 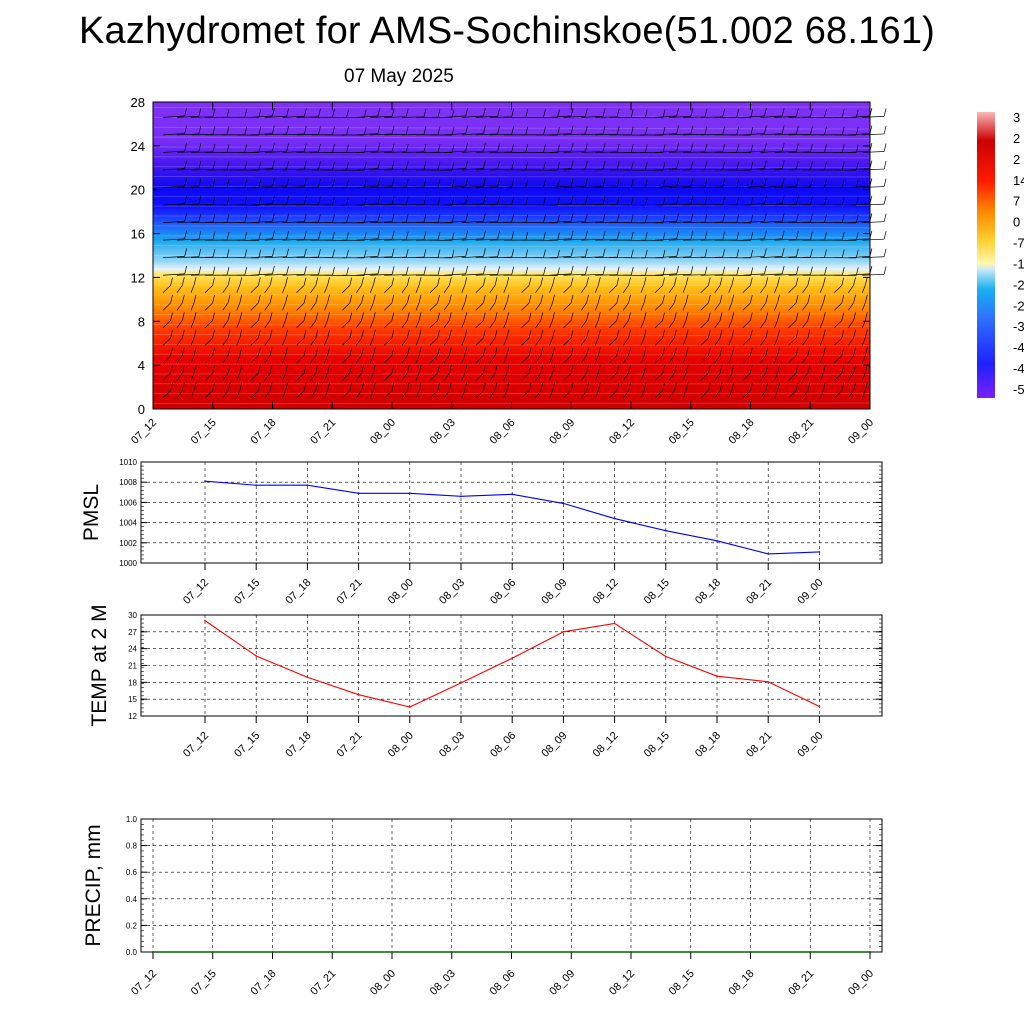 I want to click on temp-ylabel: TEMP at 2 M, so click(x=99, y=665).